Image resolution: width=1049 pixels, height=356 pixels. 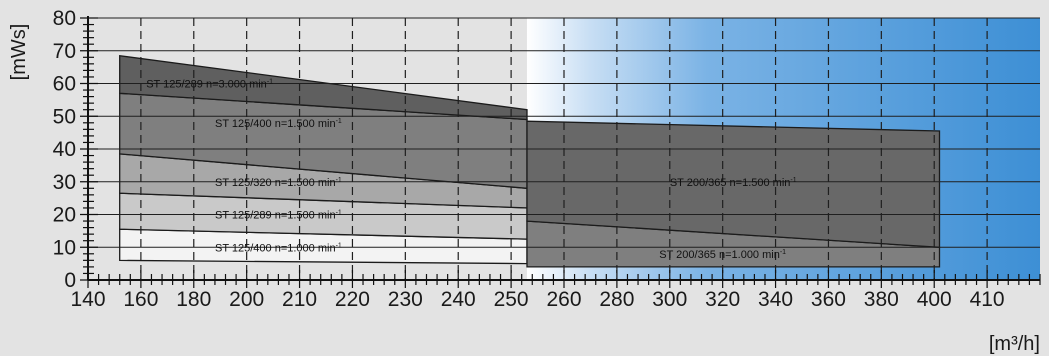 I want to click on x-tick-label-340: 340, so click(x=775, y=299).